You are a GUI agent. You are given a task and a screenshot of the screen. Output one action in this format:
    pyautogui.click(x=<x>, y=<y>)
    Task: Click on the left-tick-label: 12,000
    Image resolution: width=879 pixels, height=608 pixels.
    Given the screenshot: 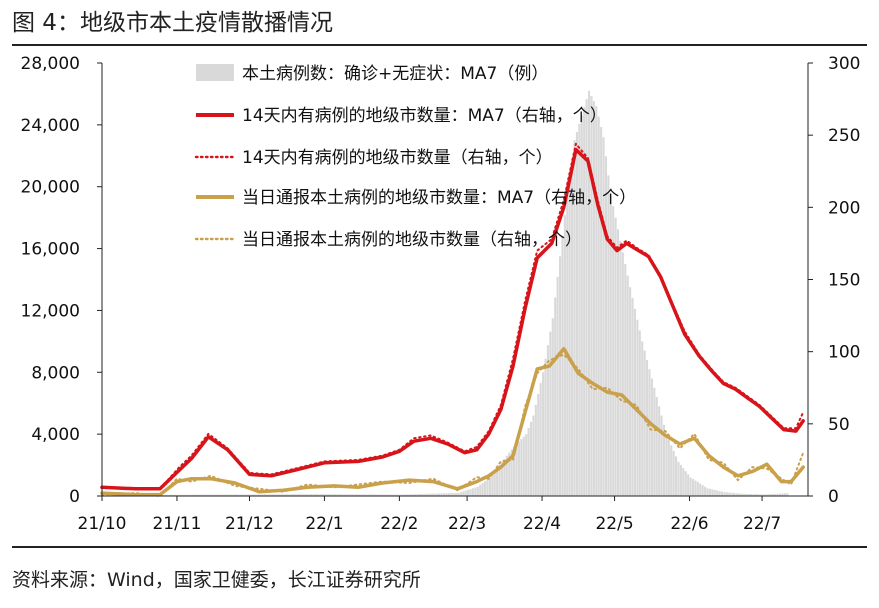 What is the action you would take?
    pyautogui.click(x=50, y=311)
    